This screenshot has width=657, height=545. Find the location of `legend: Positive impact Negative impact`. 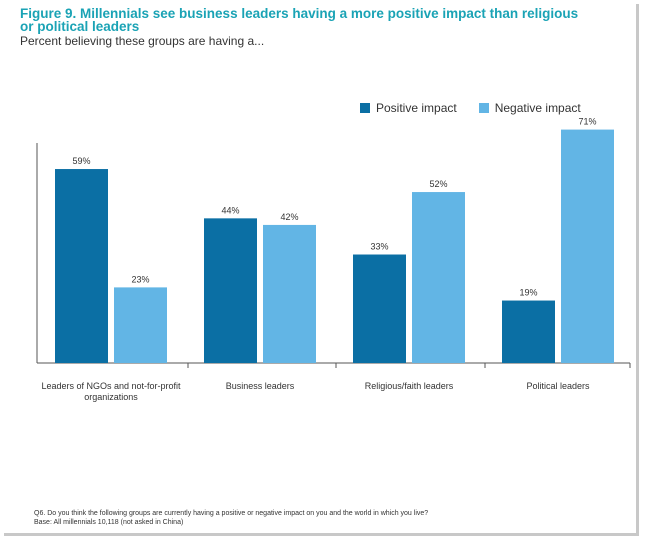

legend: Positive impact Negative impact is located at coordinates (481, 108).